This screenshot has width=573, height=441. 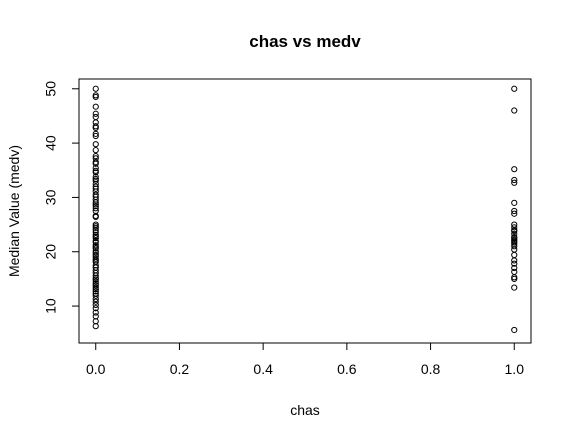 I want to click on x-tick-label: 0.2, so click(x=180, y=369).